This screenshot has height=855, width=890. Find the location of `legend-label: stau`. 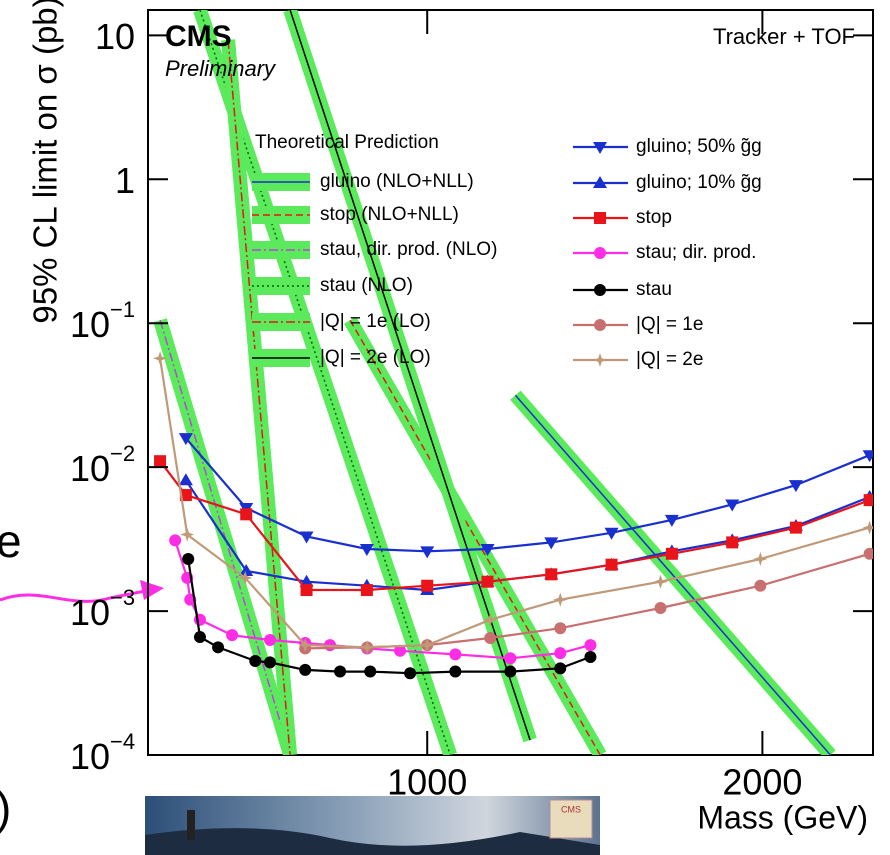

legend-label: stau is located at coordinates (654, 289).